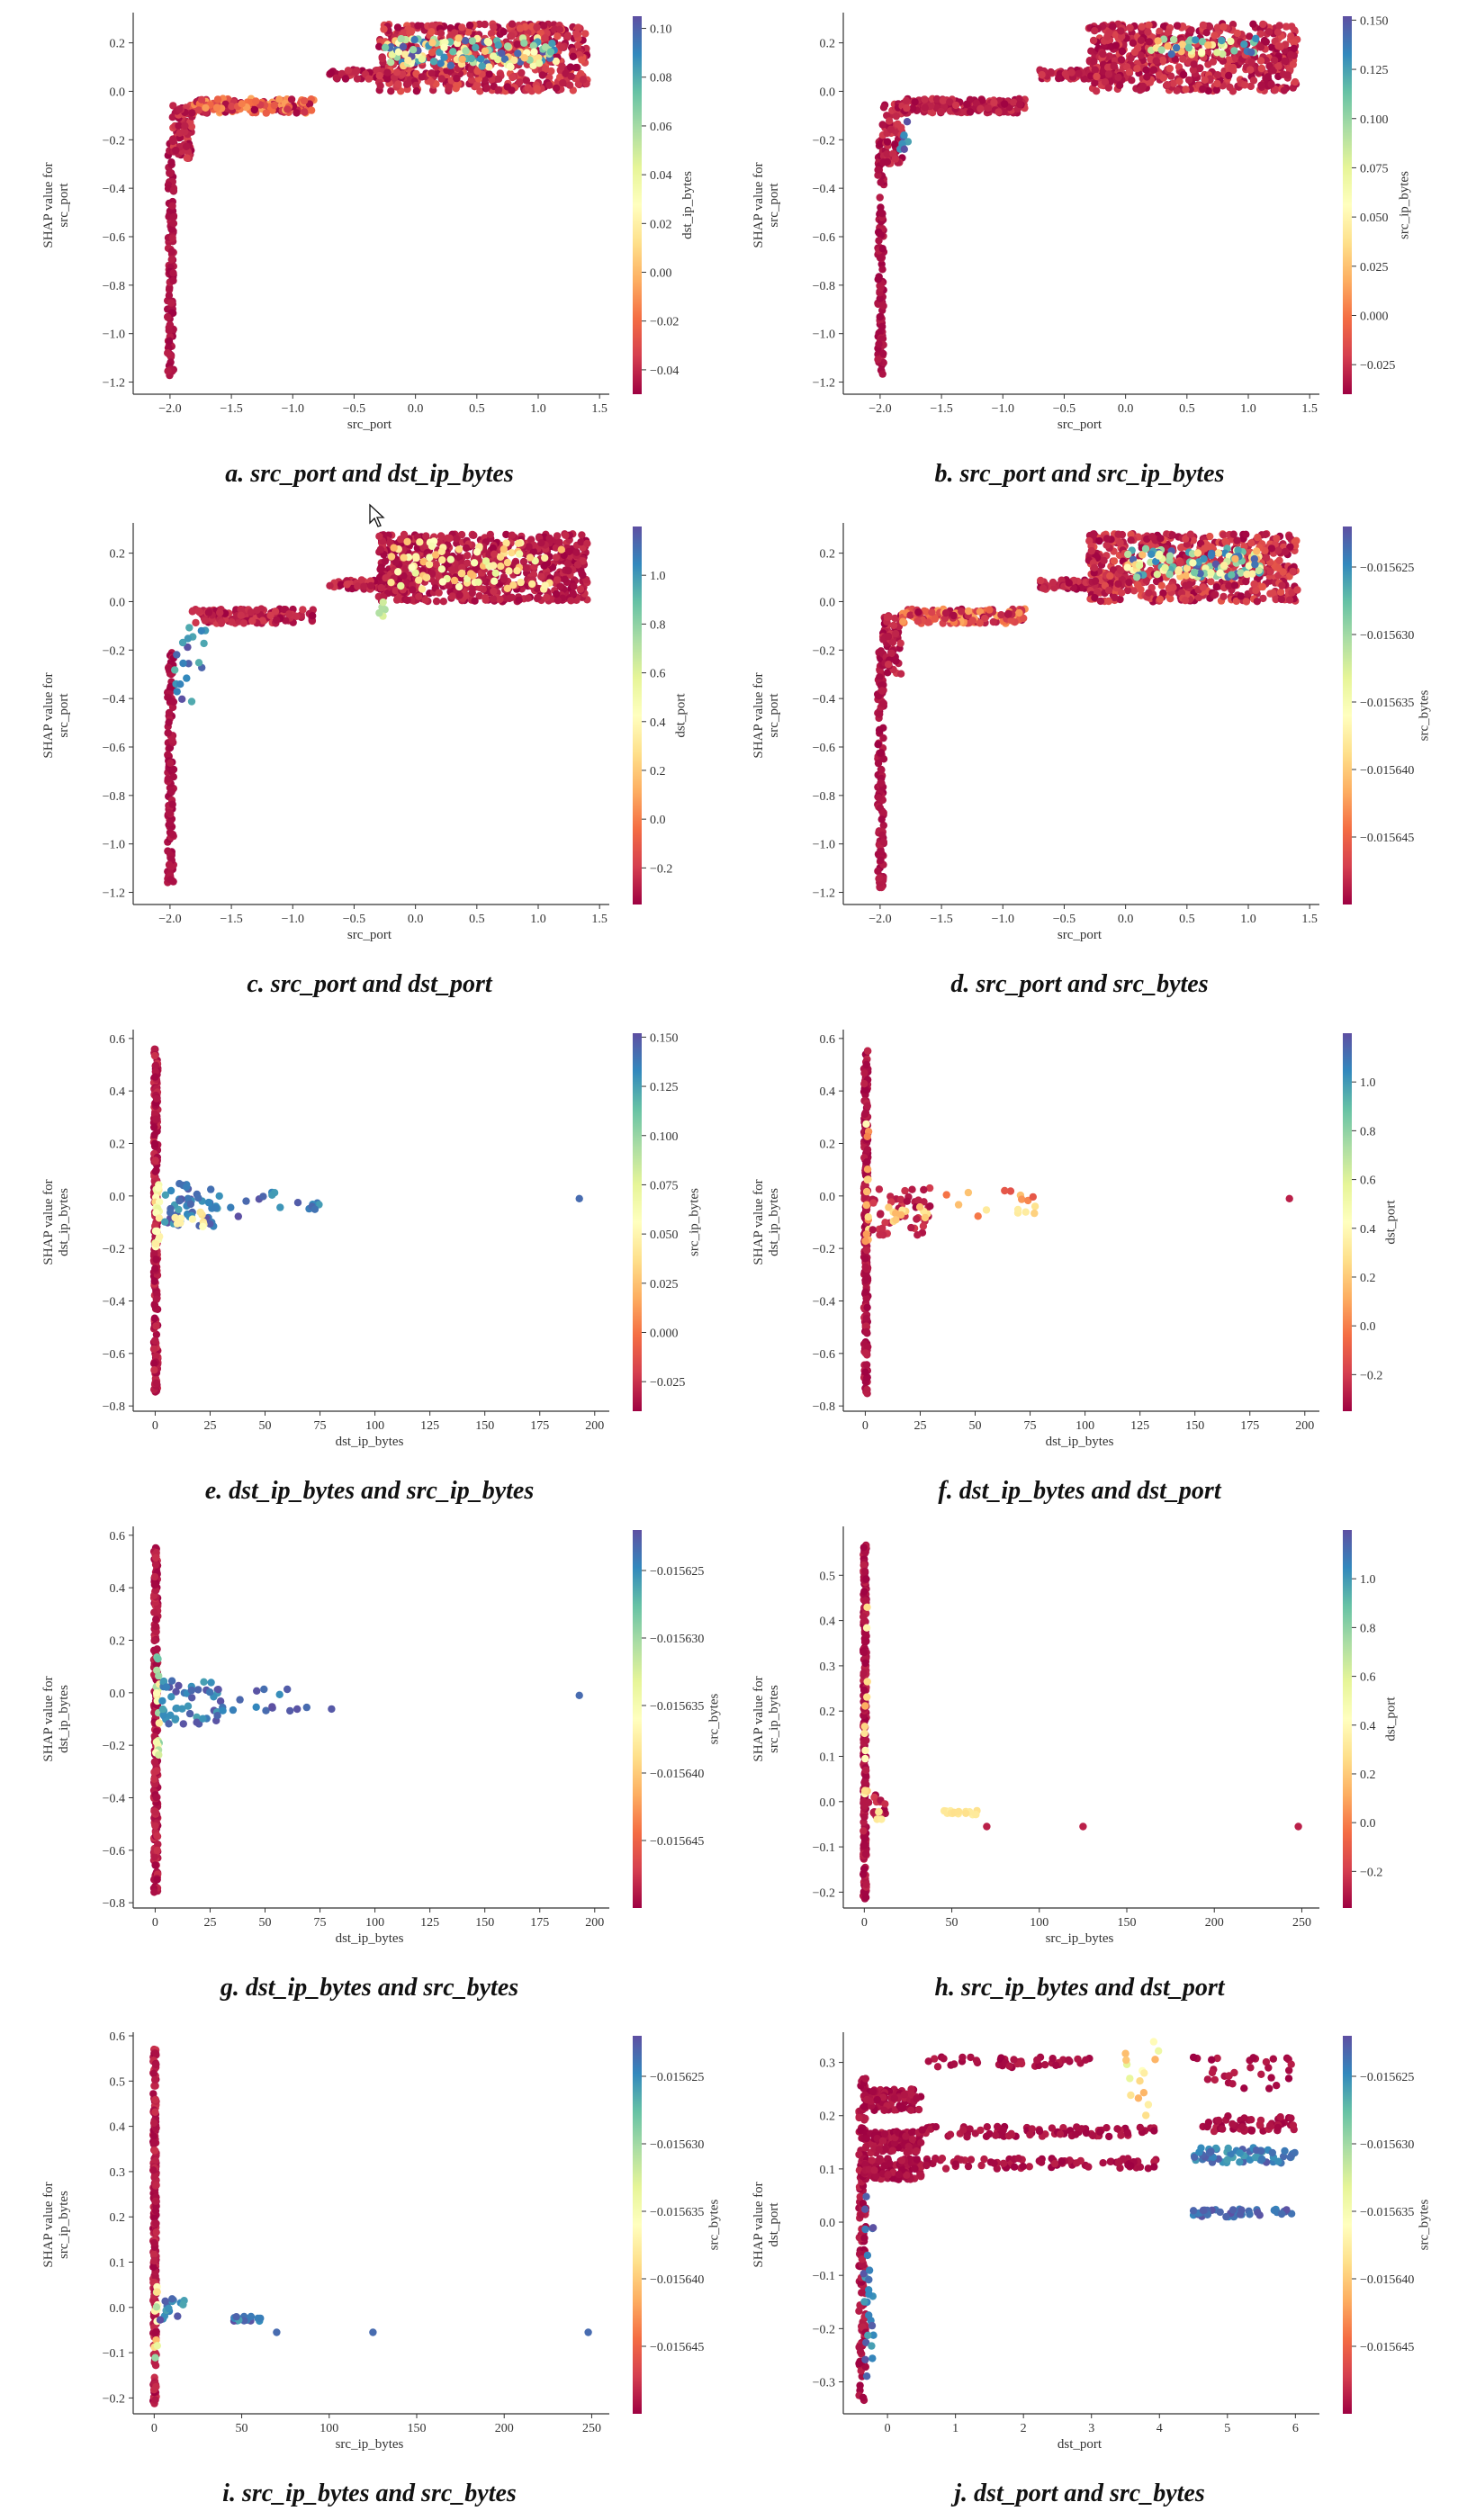  I want to click on x-tick-label: 0.0, so click(1126, 920).